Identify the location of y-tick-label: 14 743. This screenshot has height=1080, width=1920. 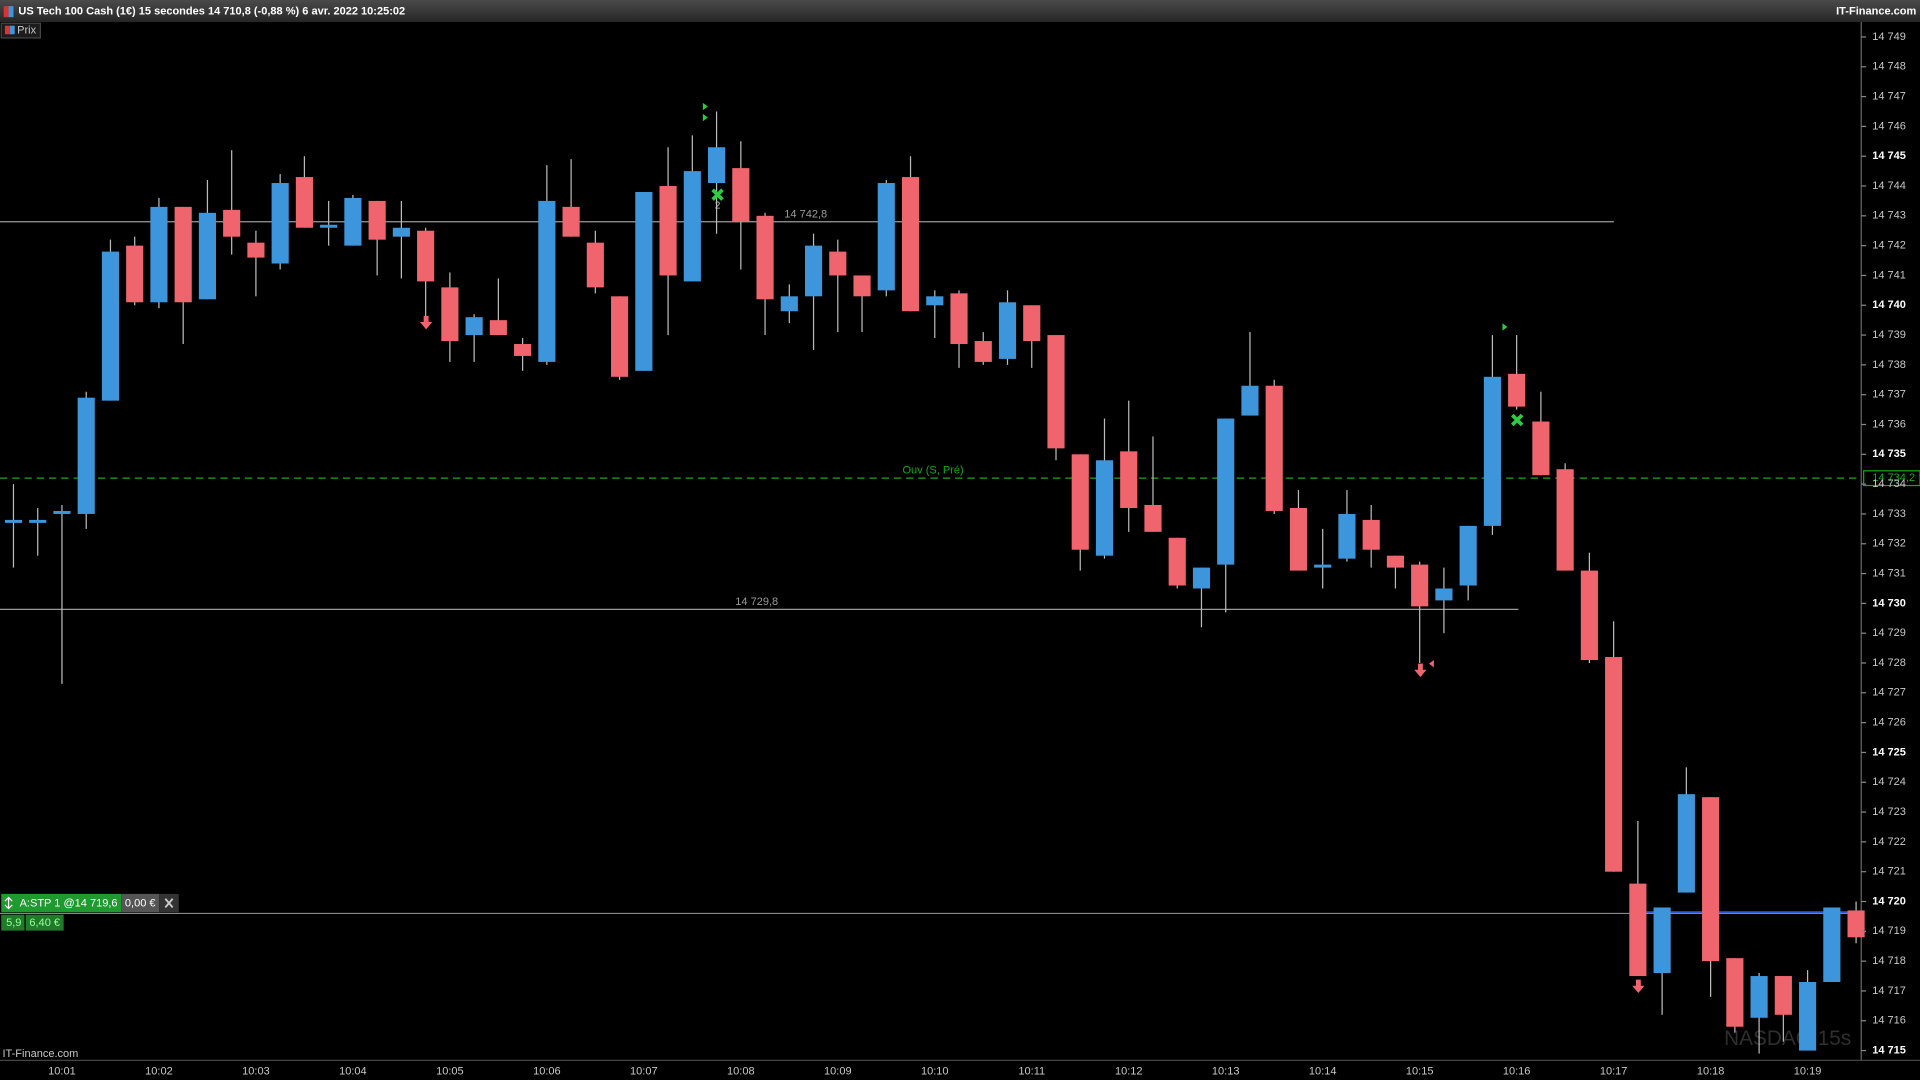
(1889, 216).